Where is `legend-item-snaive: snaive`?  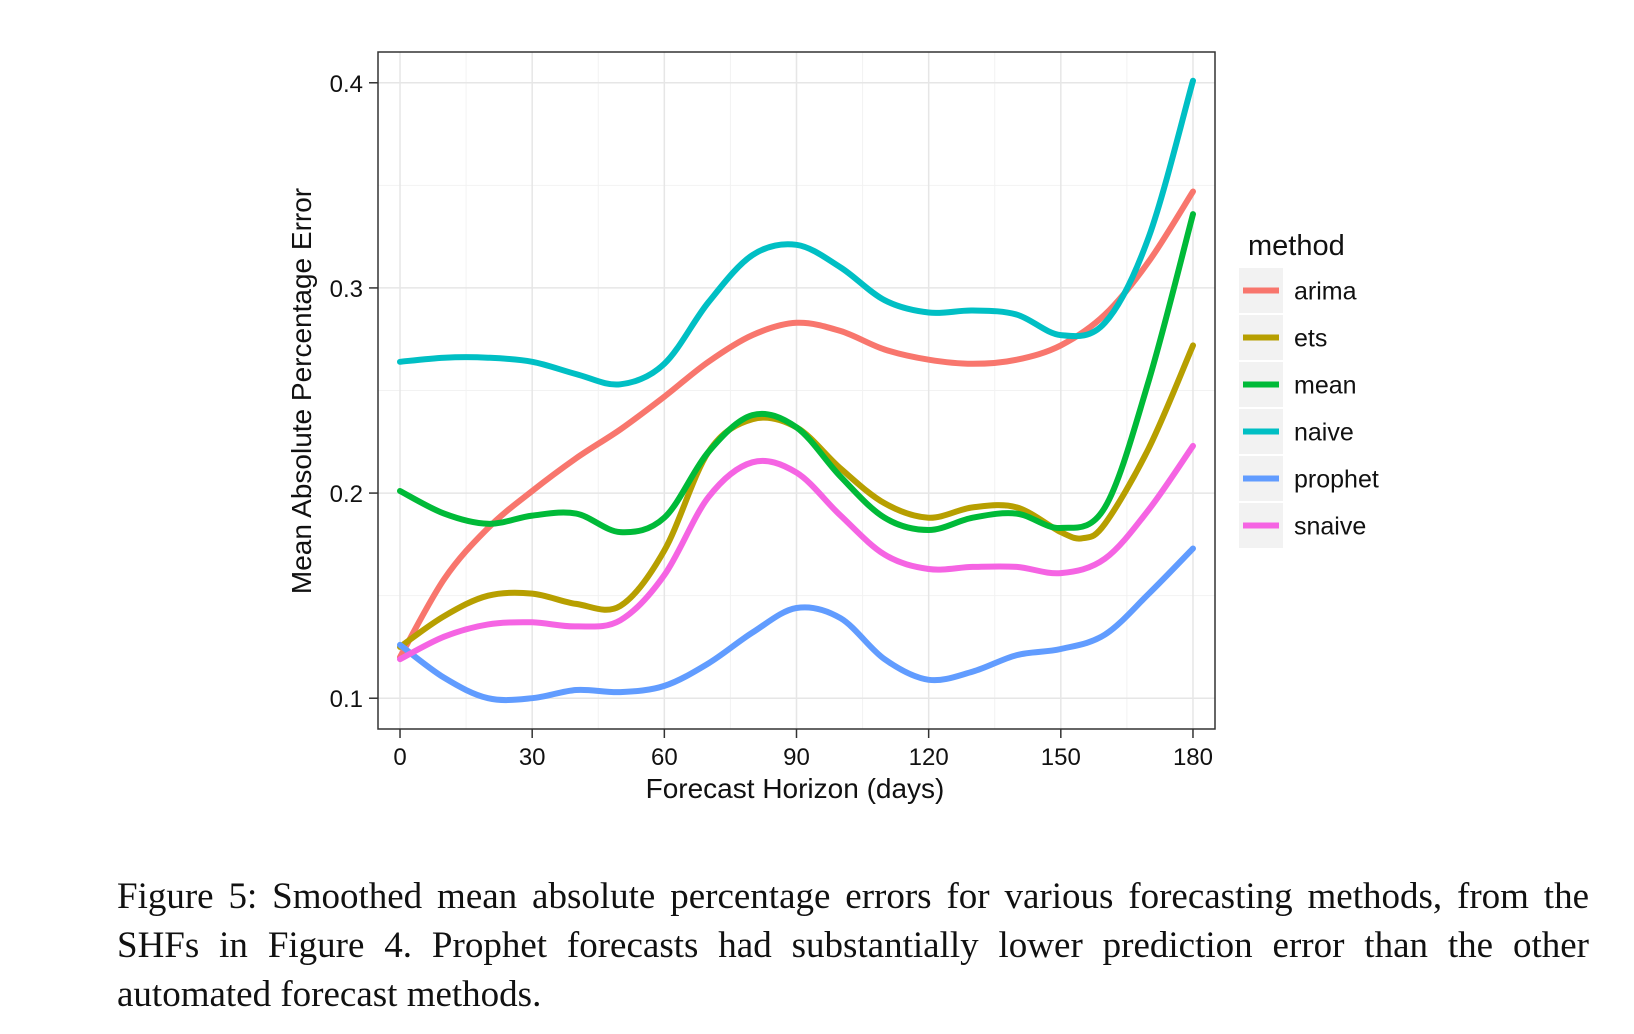 legend-item-snaive: snaive is located at coordinates (1301, 525).